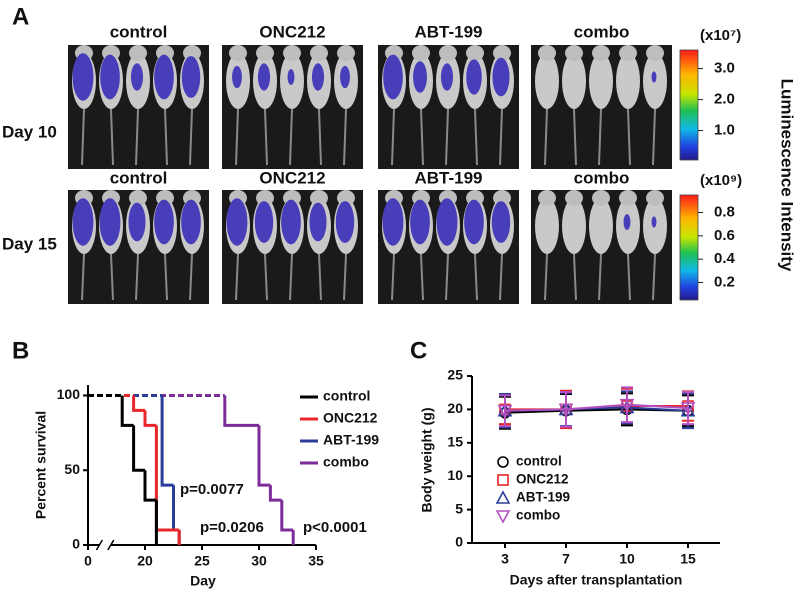 The width and height of the screenshot is (800, 592). Describe the element at coordinates (427, 460) in the screenshot. I see `y-axis-label: Body weight (g)` at that location.